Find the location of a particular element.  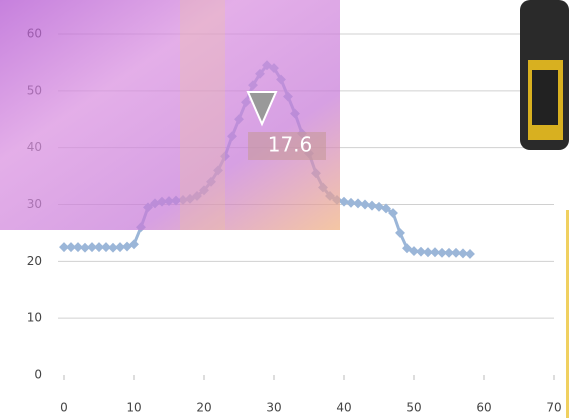

x-tick-label: 30 is located at coordinates (273, 408).